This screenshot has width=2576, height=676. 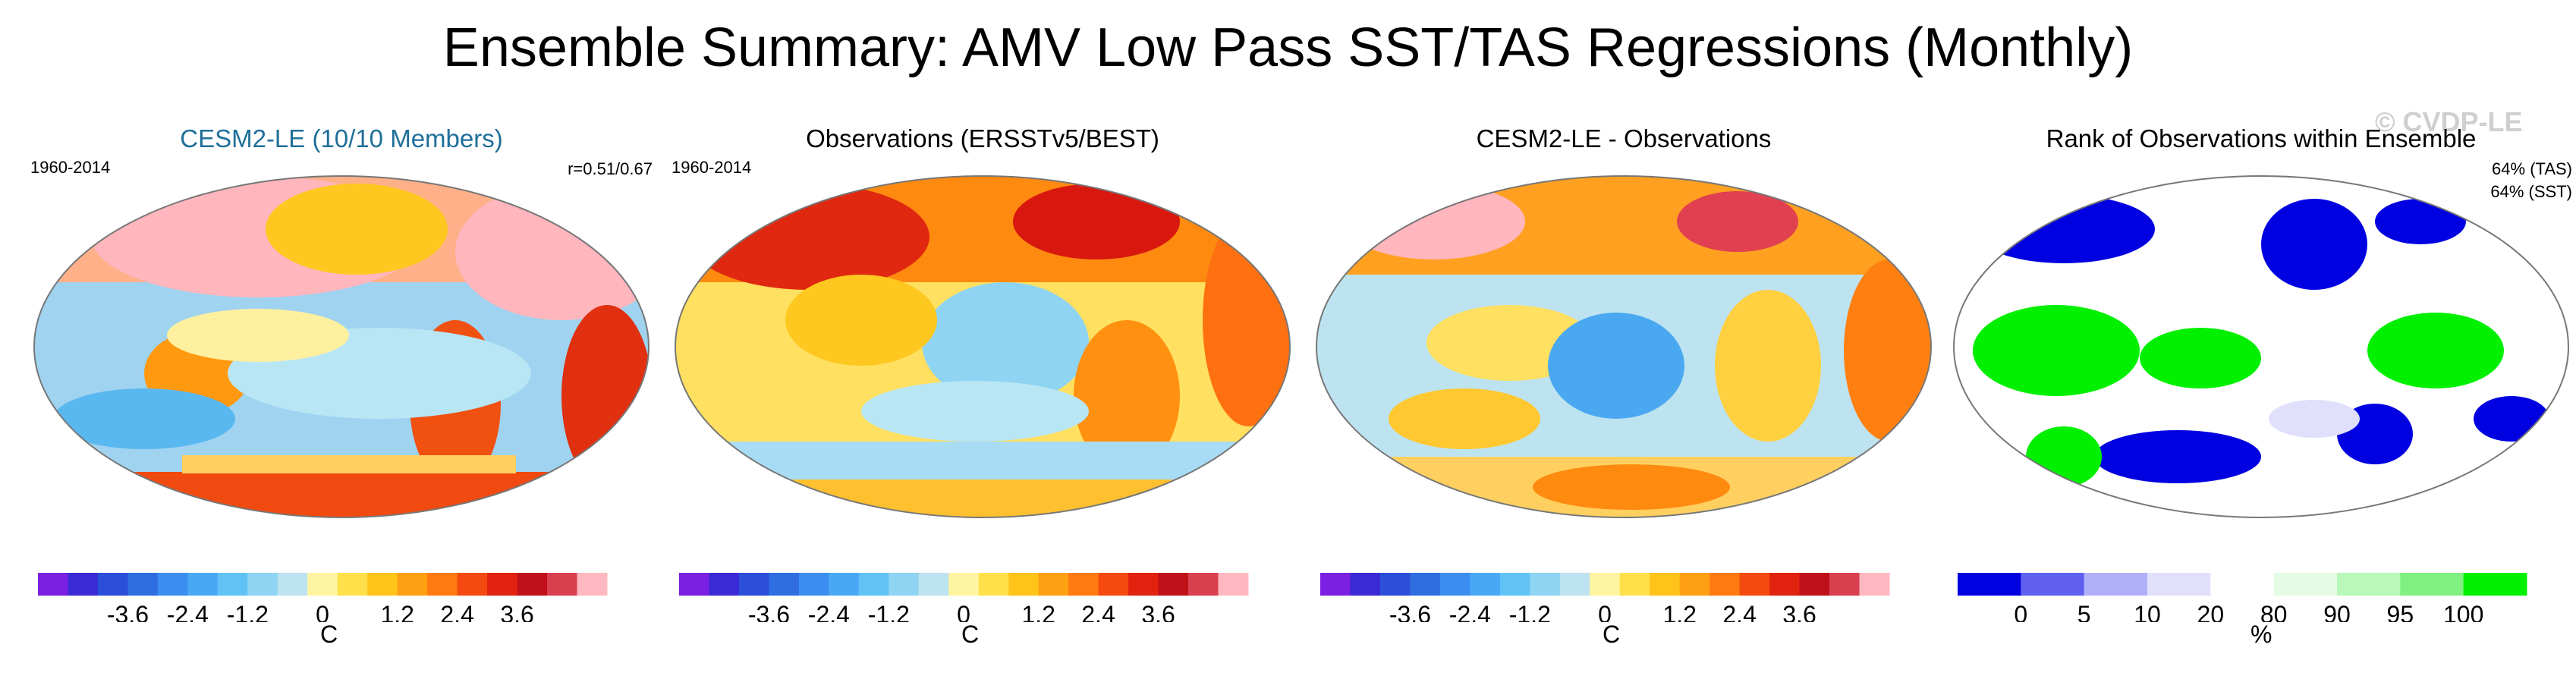 I want to click on map-observations, so click(x=983, y=346).